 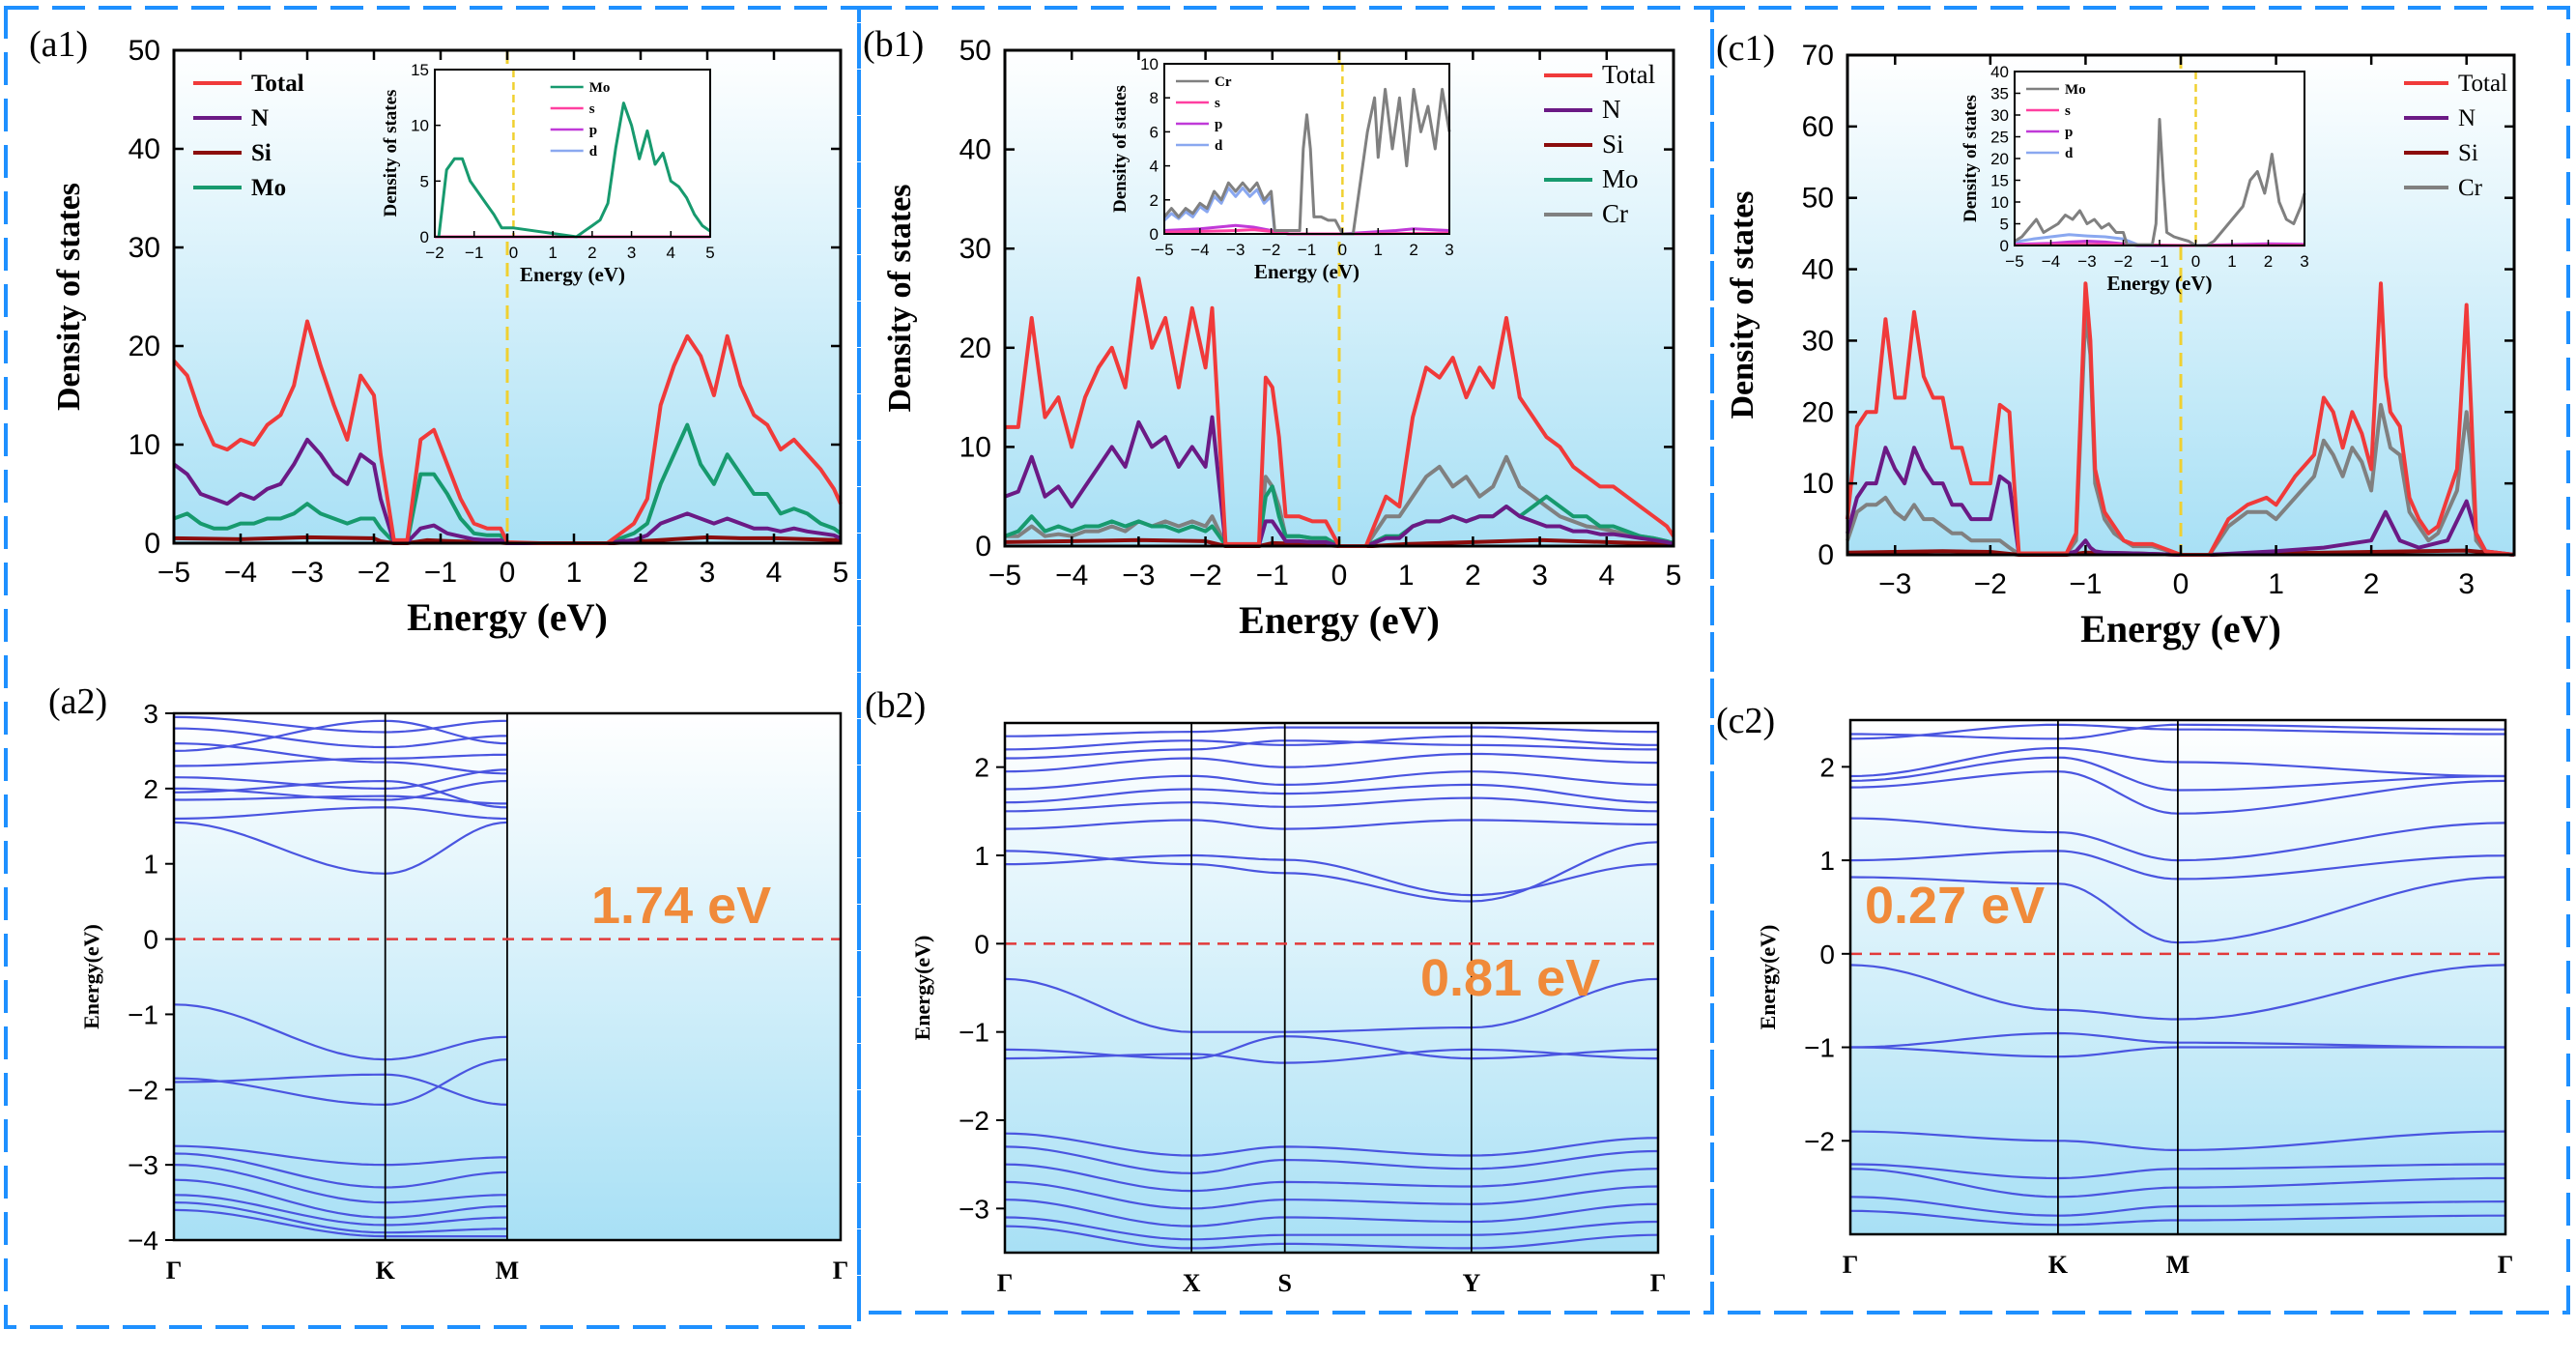 I want to click on x-tick-label: 2, so click(x=2371, y=584).